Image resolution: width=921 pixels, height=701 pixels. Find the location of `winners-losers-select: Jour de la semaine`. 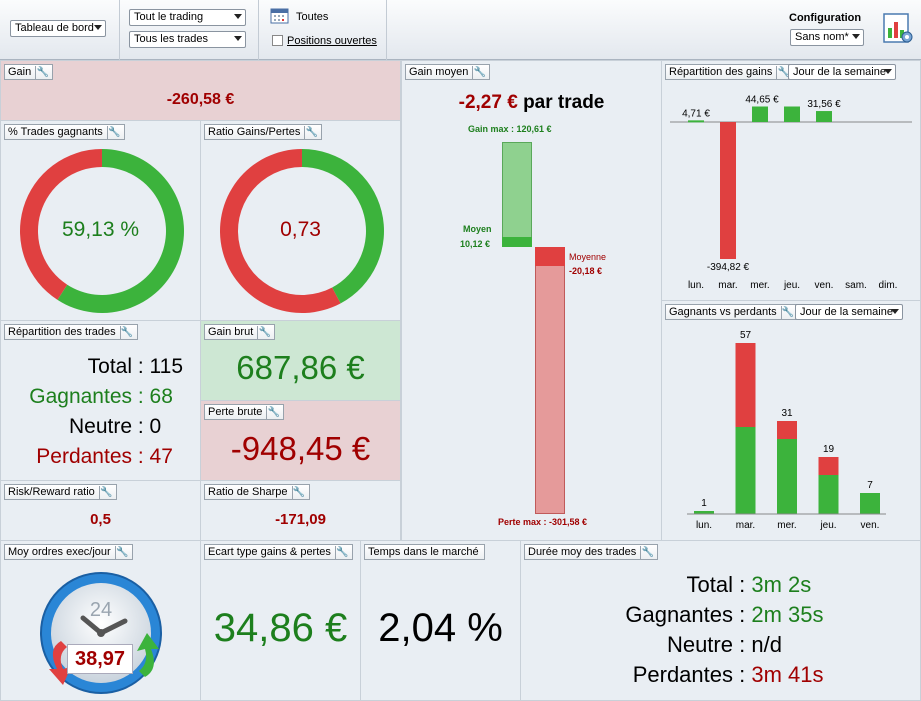

winners-losers-select: Jour de la semaine is located at coordinates (849, 312).